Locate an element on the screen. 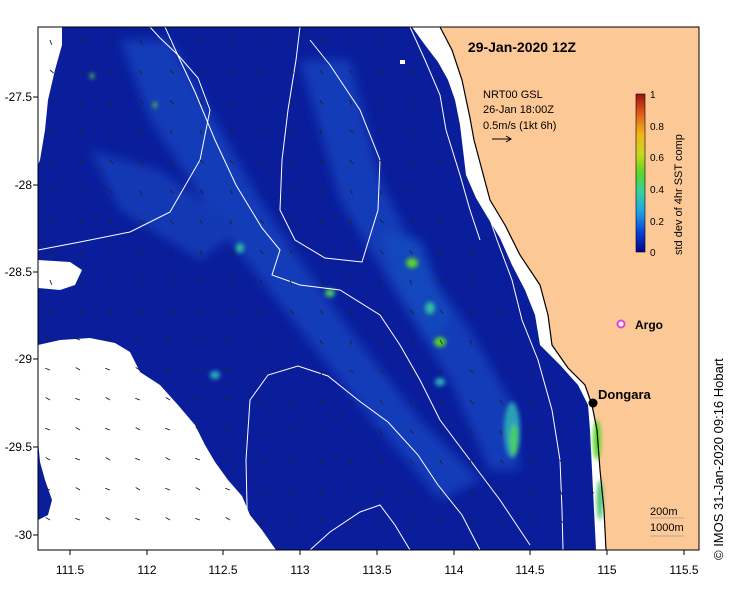 The height and width of the screenshot is (592, 739). scale-arrow-head is located at coordinates (508, 139).